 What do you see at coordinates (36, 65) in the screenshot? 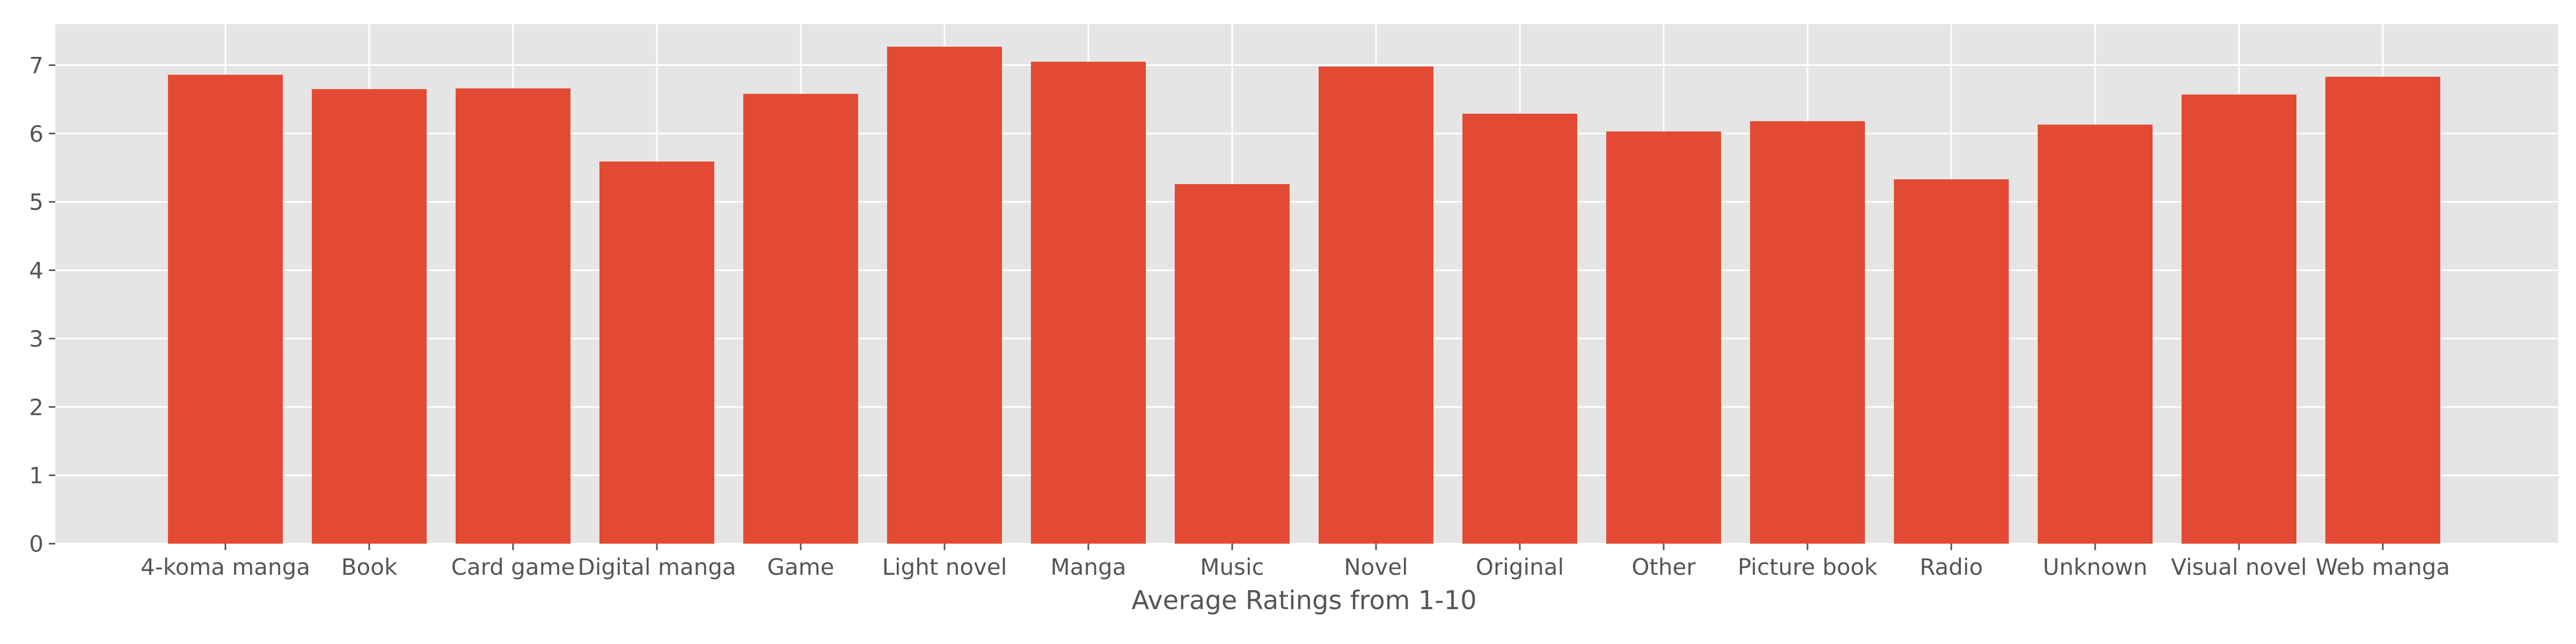
I see `y-tick-label: 7` at bounding box center [36, 65].